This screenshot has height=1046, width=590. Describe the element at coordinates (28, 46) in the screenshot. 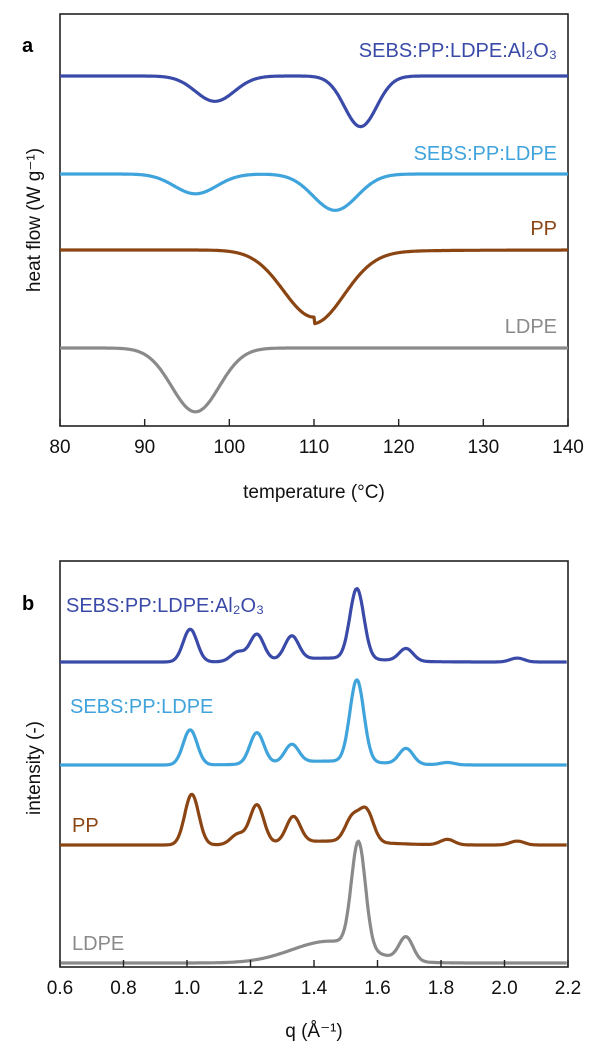

I see `panel-a-letter: a` at that location.